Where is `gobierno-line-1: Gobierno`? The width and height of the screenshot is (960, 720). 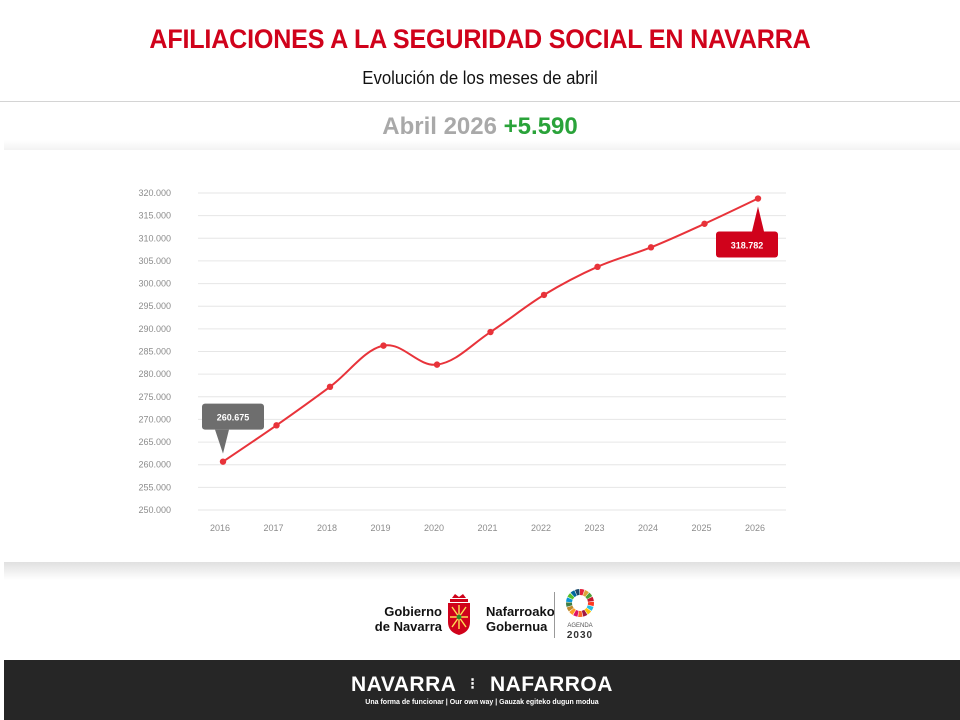 gobierno-line-1: Gobierno is located at coordinates (413, 611).